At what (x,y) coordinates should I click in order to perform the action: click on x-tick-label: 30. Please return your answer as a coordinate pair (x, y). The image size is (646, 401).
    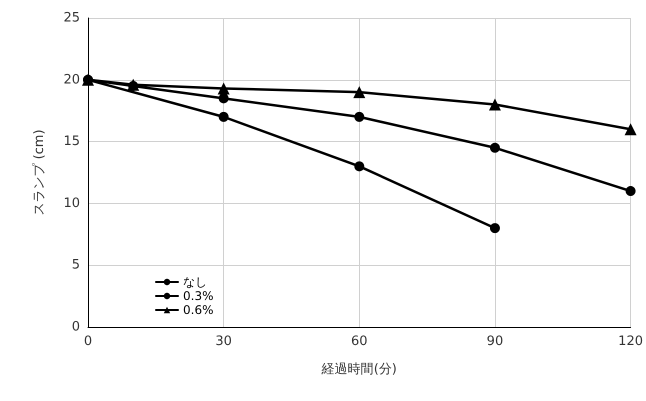
    Looking at the image, I should click on (223, 341).